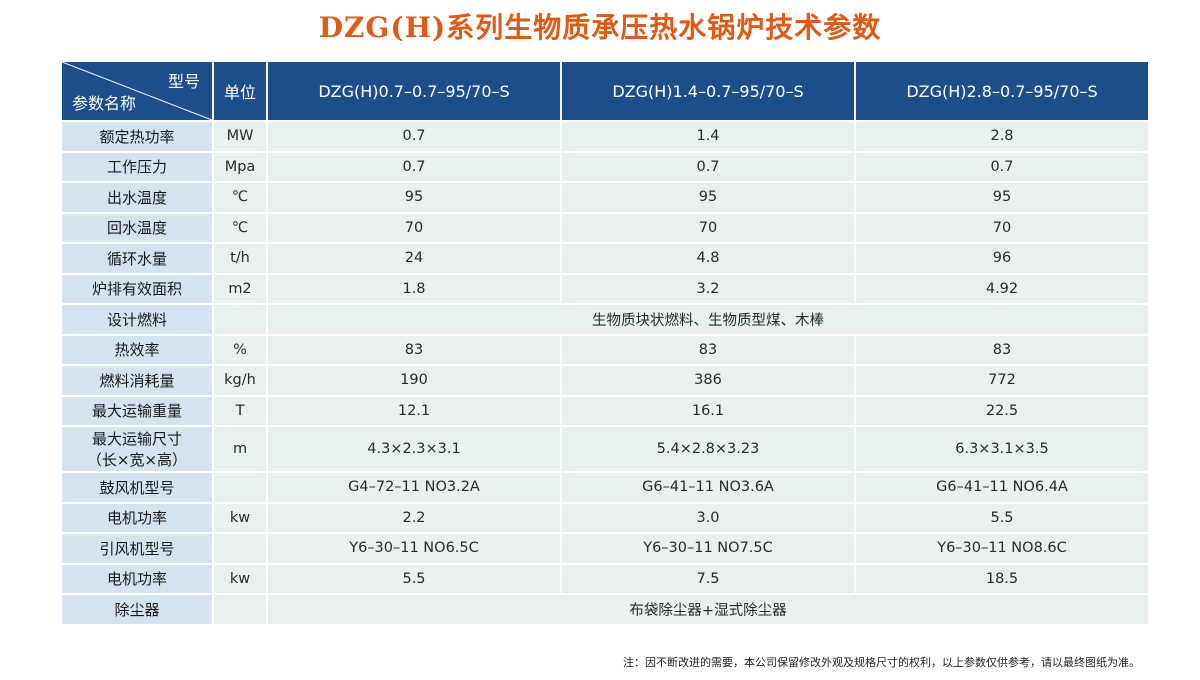  I want to click on value-cell-model-2: 1.4, so click(708, 136).